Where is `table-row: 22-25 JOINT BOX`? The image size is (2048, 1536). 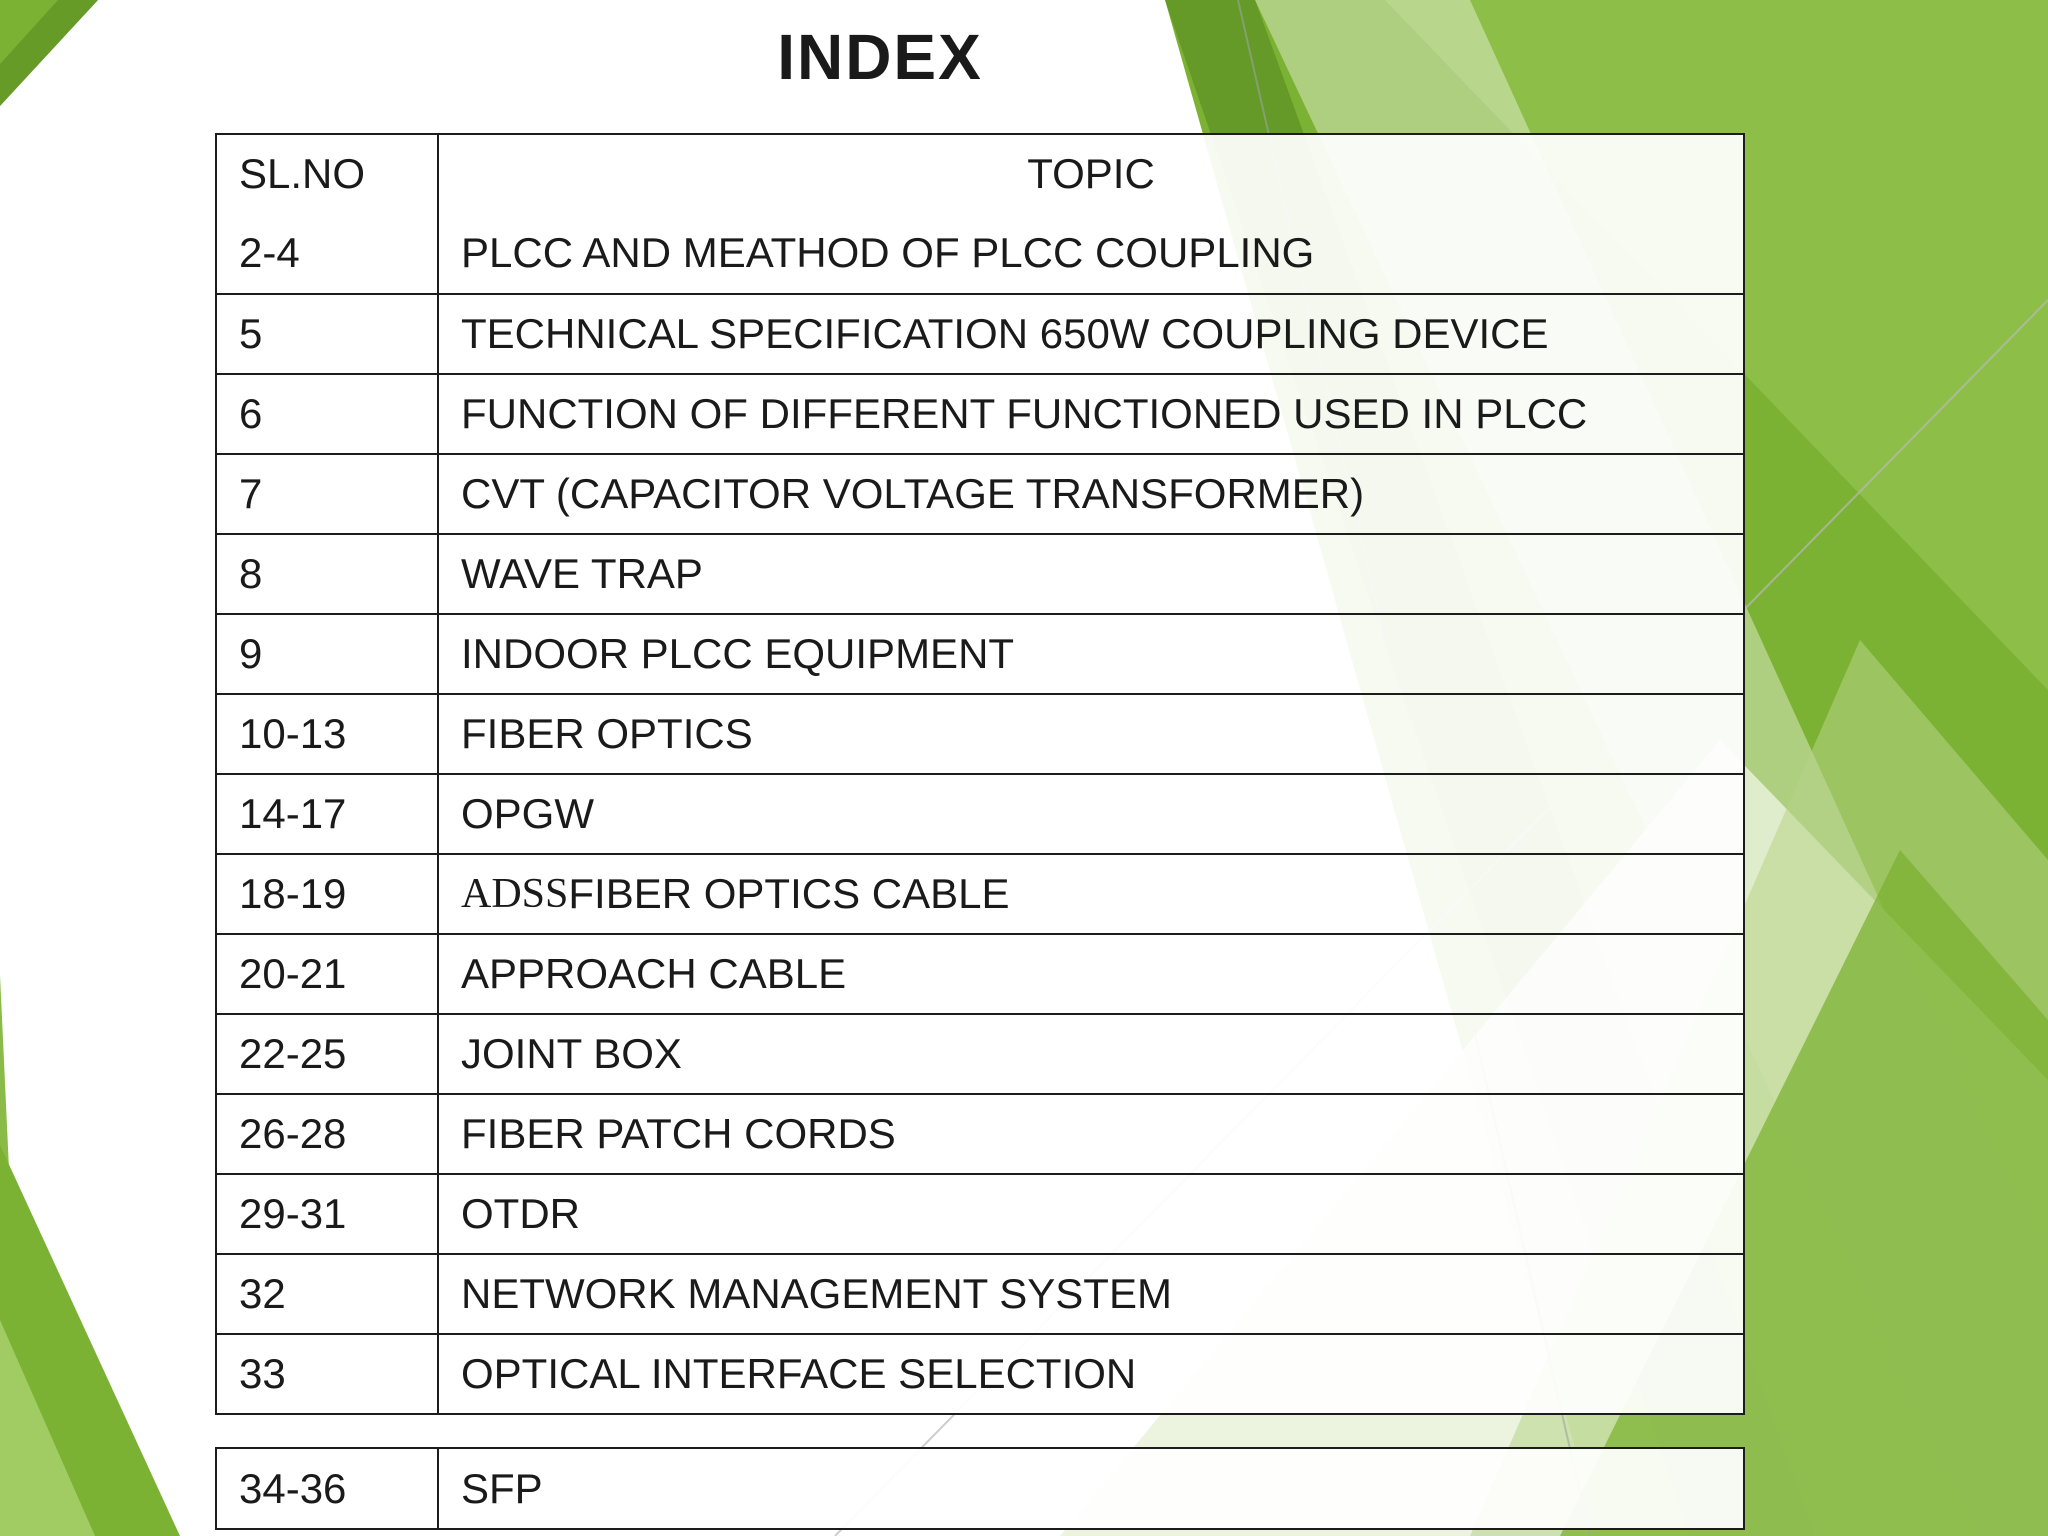
table-row: 22-25 JOINT BOX is located at coordinates (980, 1053).